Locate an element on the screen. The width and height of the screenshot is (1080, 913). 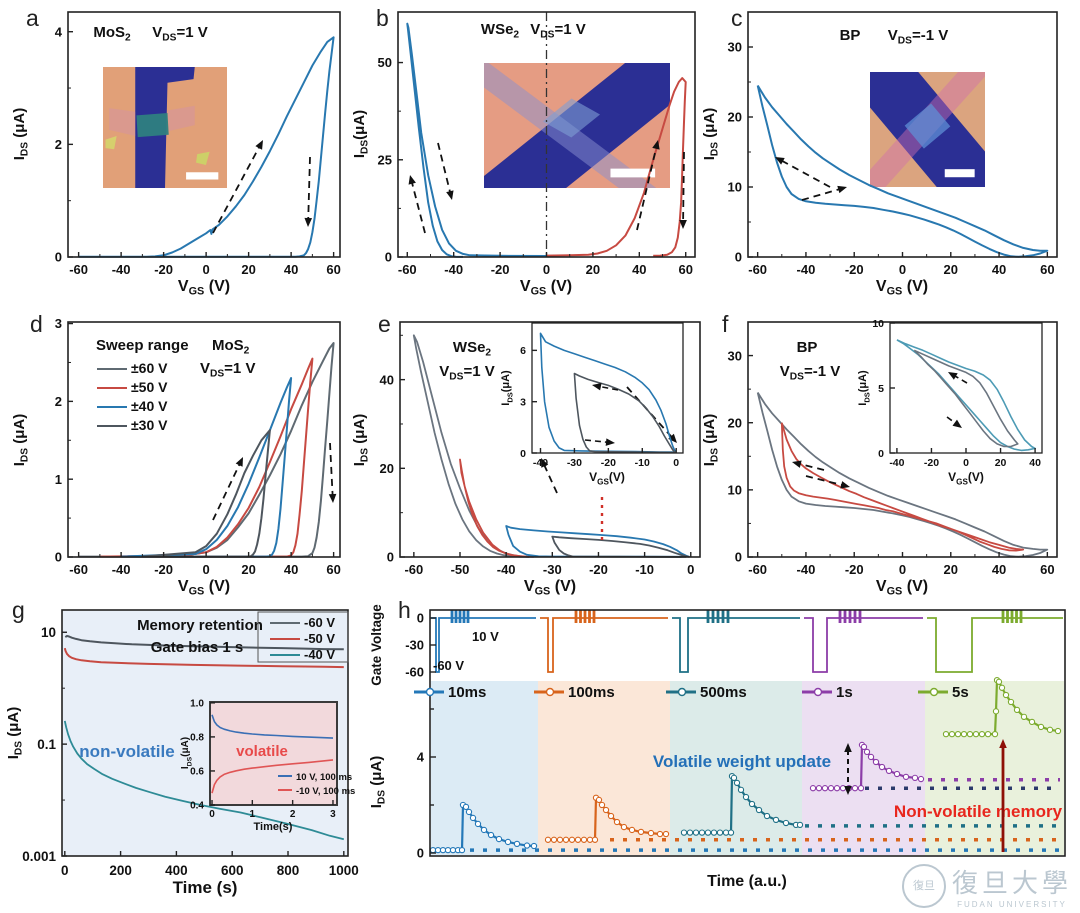
x-tick-label: -50 is located at coordinates (460, 569).